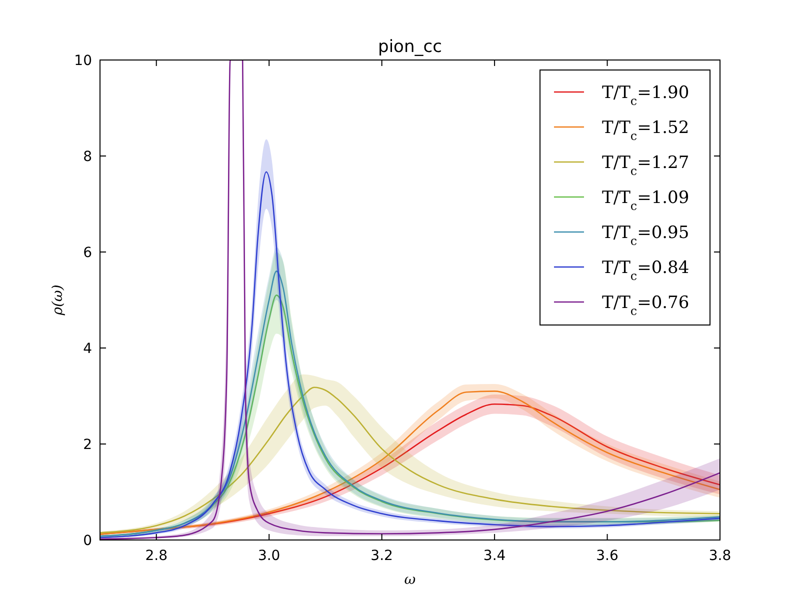 The height and width of the screenshot is (600, 800). Describe the element at coordinates (607, 556) in the screenshot. I see `x-tick-label: 3.6` at that location.